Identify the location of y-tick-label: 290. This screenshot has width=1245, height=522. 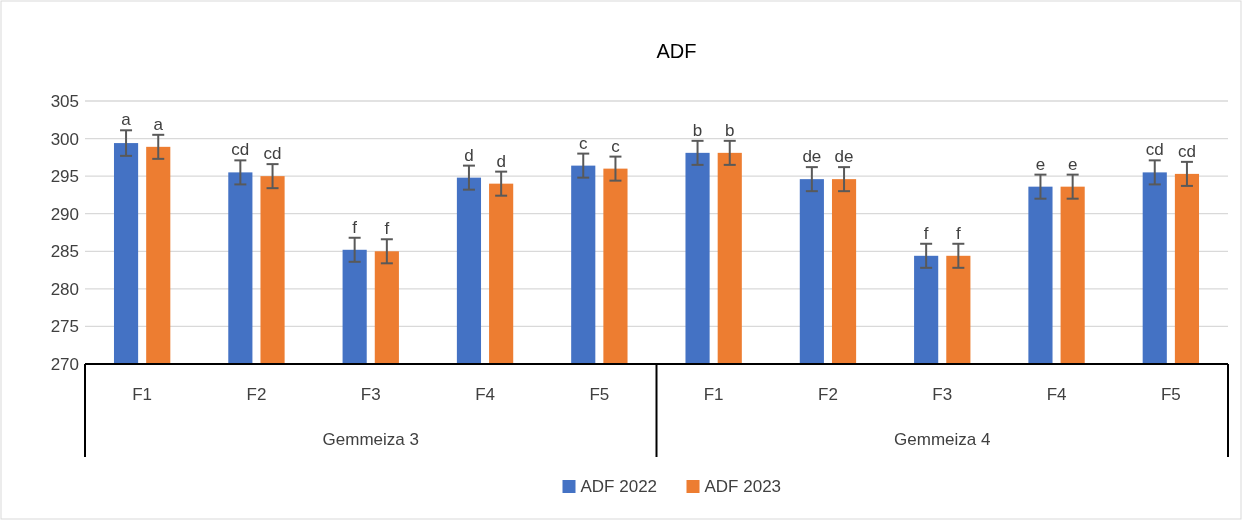
(64, 214).